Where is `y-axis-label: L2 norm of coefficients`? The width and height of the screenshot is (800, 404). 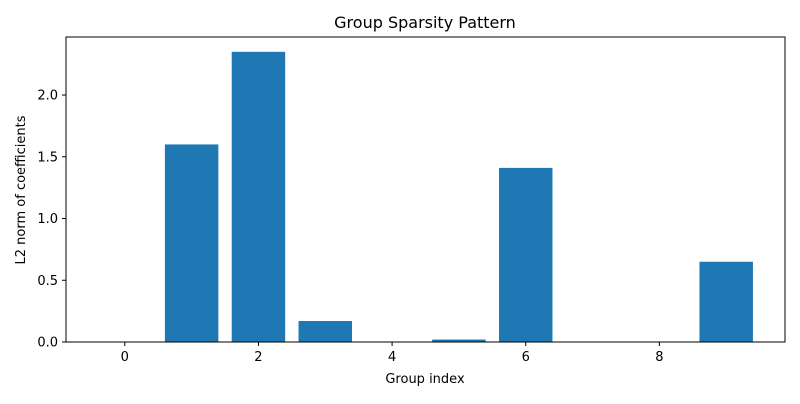 y-axis-label: L2 norm of coefficients is located at coordinates (21, 189).